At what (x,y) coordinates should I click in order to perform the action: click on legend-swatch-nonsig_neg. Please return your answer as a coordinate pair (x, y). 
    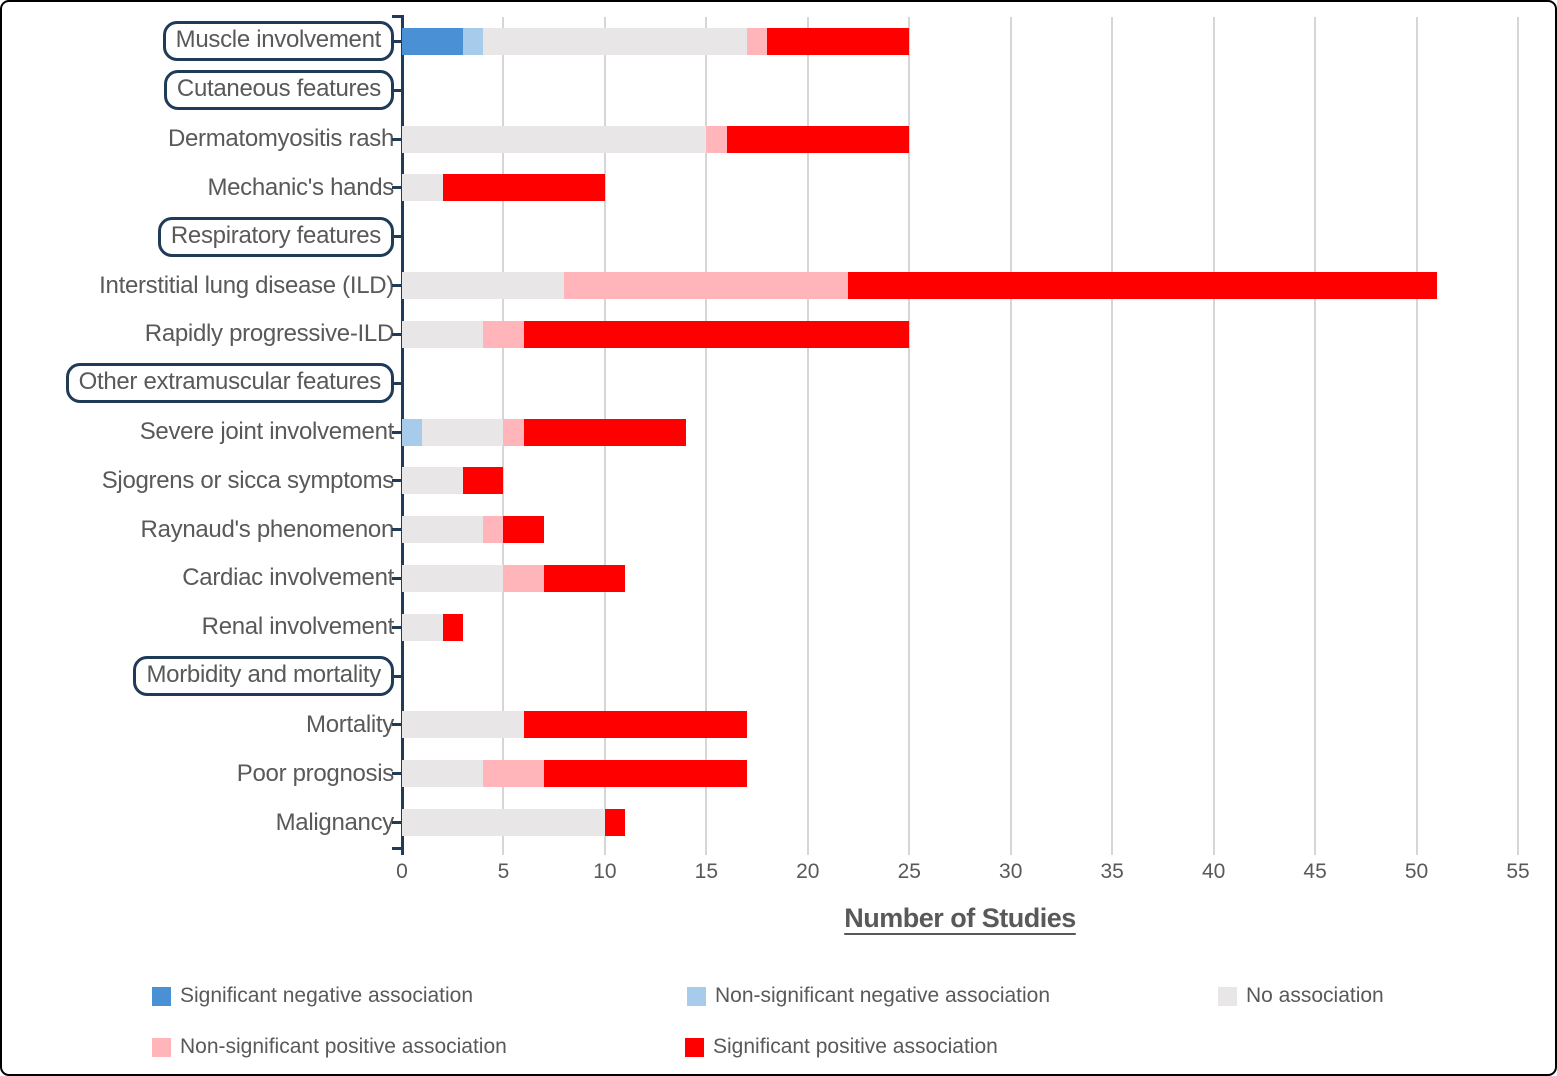
    Looking at the image, I should click on (696, 996).